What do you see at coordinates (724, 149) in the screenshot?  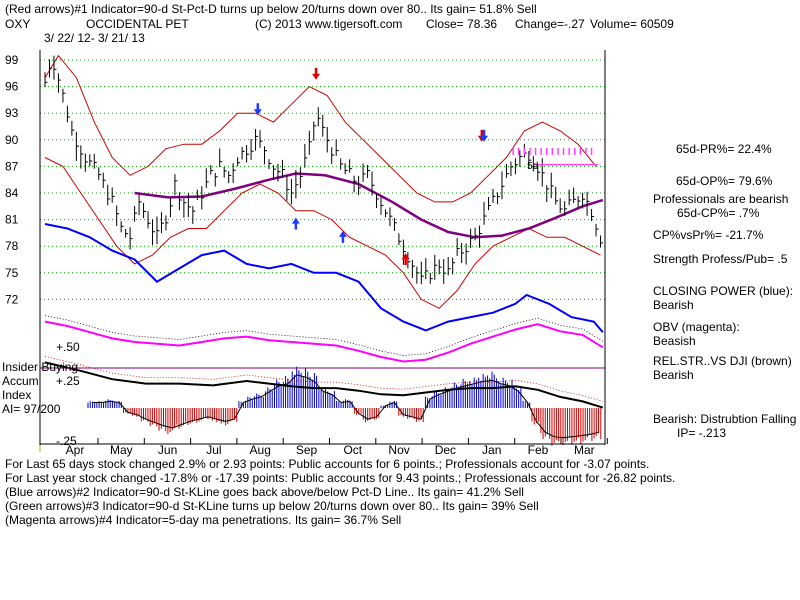 I see `pr65-stat: 65d-PR%= 22.4%` at bounding box center [724, 149].